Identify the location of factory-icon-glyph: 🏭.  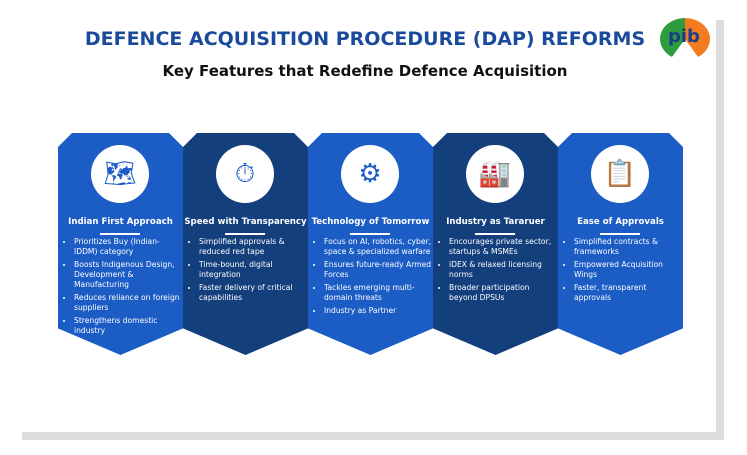
(495, 174).